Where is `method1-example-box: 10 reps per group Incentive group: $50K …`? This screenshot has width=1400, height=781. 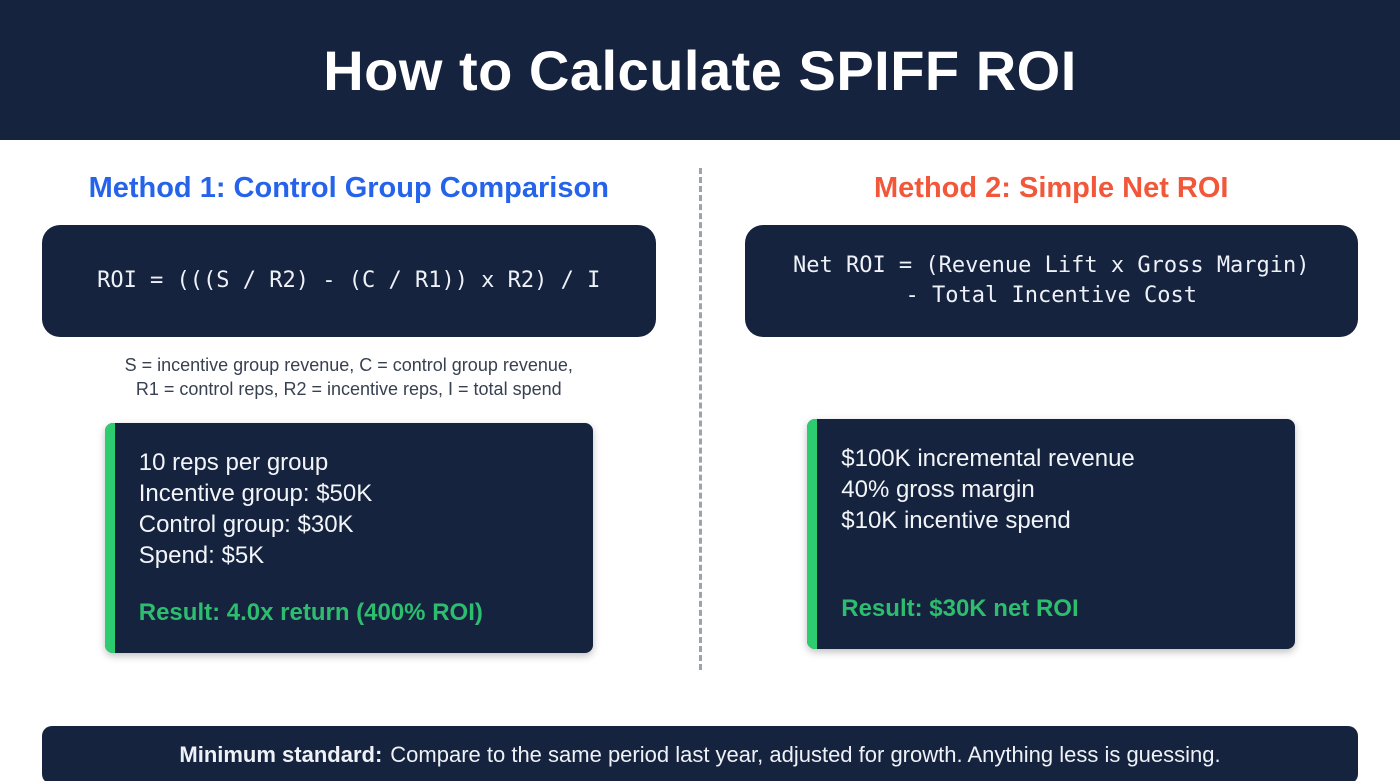 method1-example-box: 10 reps per group Incentive group: $50K … is located at coordinates (348, 538).